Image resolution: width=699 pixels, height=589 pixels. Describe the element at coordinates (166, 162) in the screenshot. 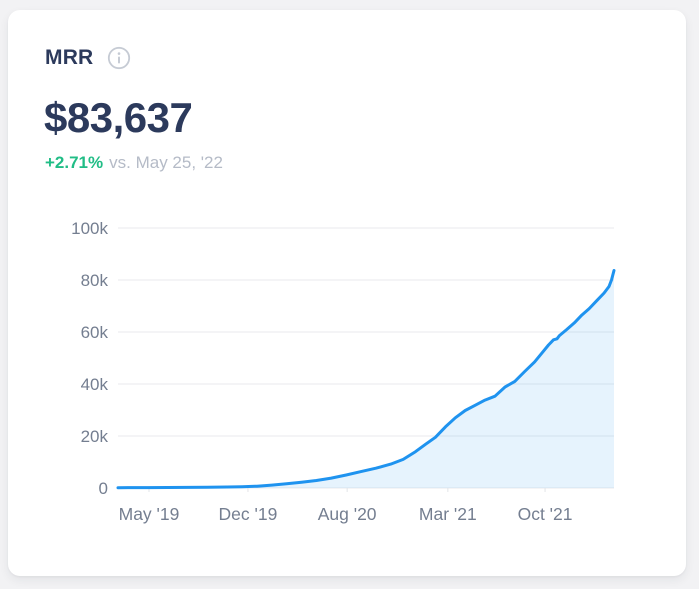

I see `delta-comparison: vs. May 25, '22` at that location.